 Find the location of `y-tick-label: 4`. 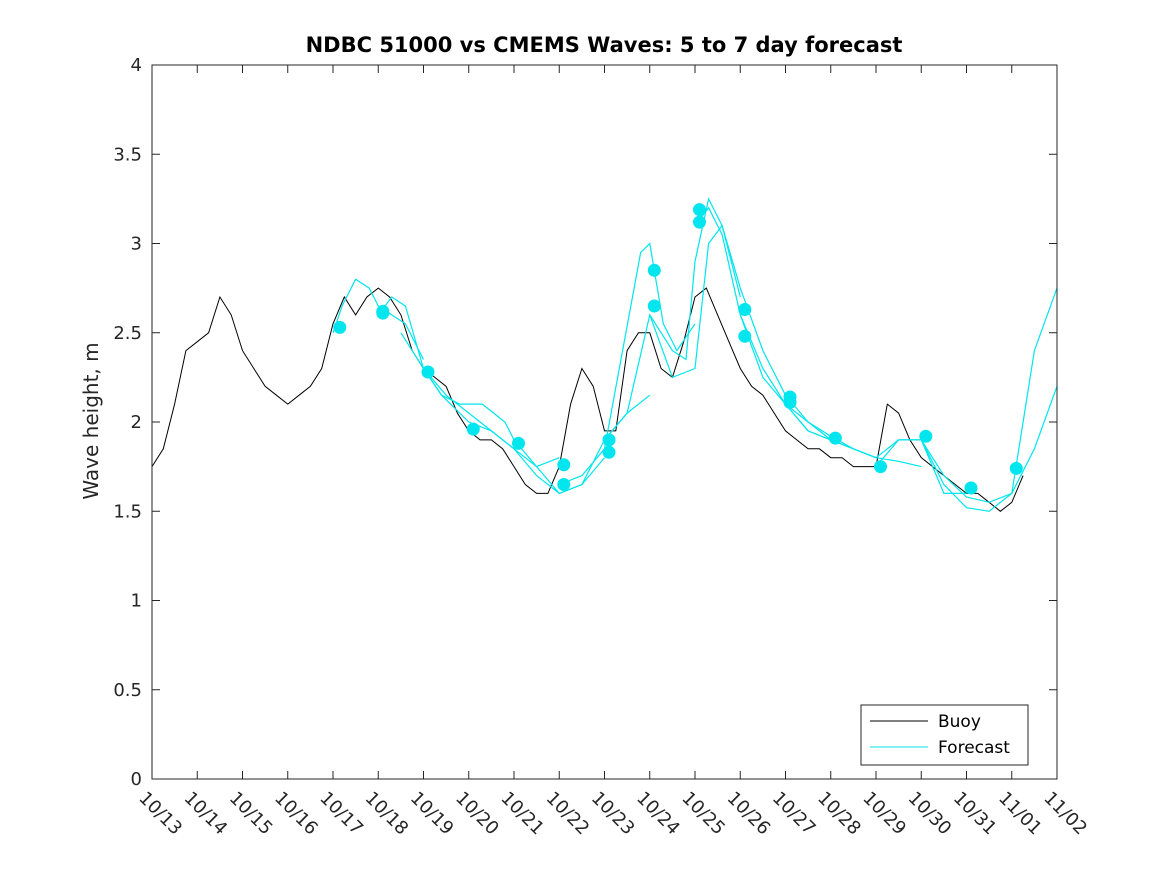

y-tick-label: 4 is located at coordinates (136, 65).